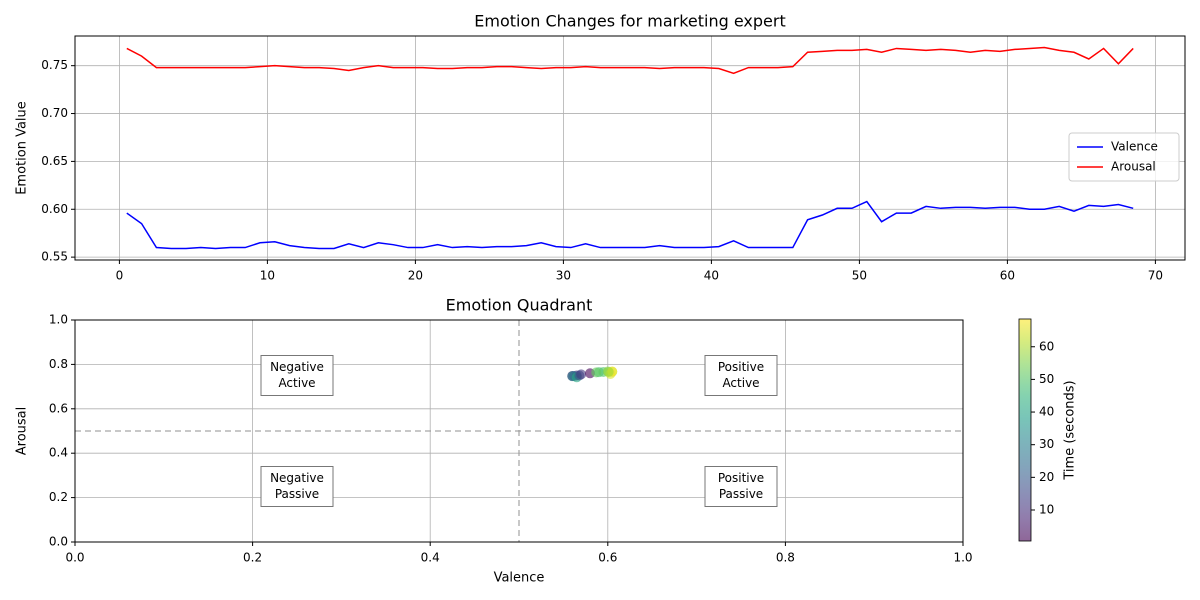  Describe the element at coordinates (58, 408) in the screenshot. I see `y-tick-label: 0.6` at that location.